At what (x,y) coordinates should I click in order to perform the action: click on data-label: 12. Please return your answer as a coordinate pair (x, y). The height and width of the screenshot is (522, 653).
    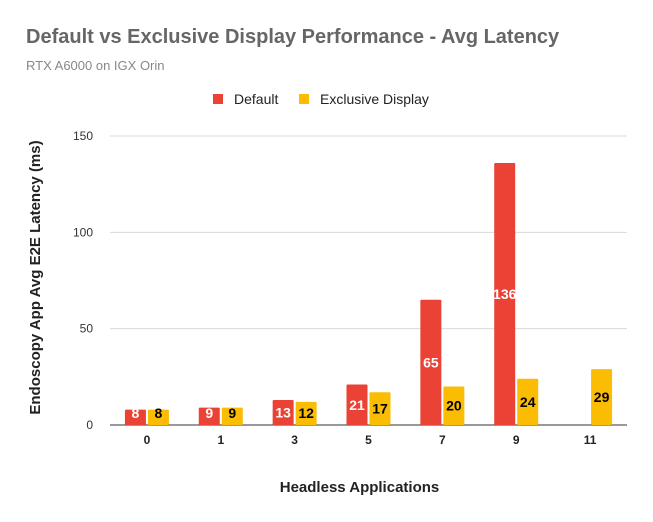
    Looking at the image, I should click on (306, 413).